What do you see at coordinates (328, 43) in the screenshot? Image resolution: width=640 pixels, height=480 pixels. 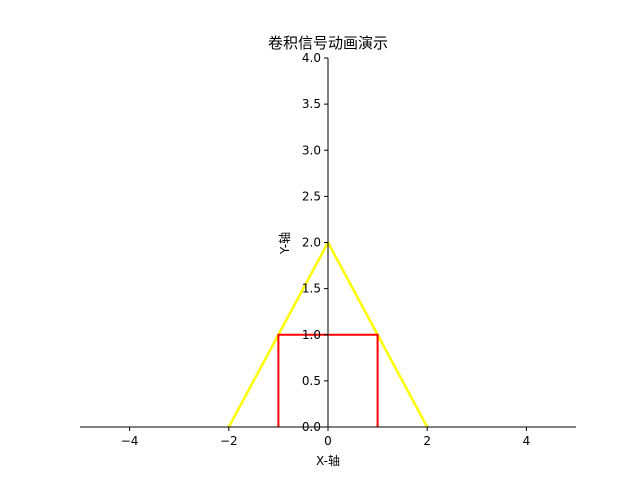 I see `chart-title: 卷积信号动画演示` at bounding box center [328, 43].